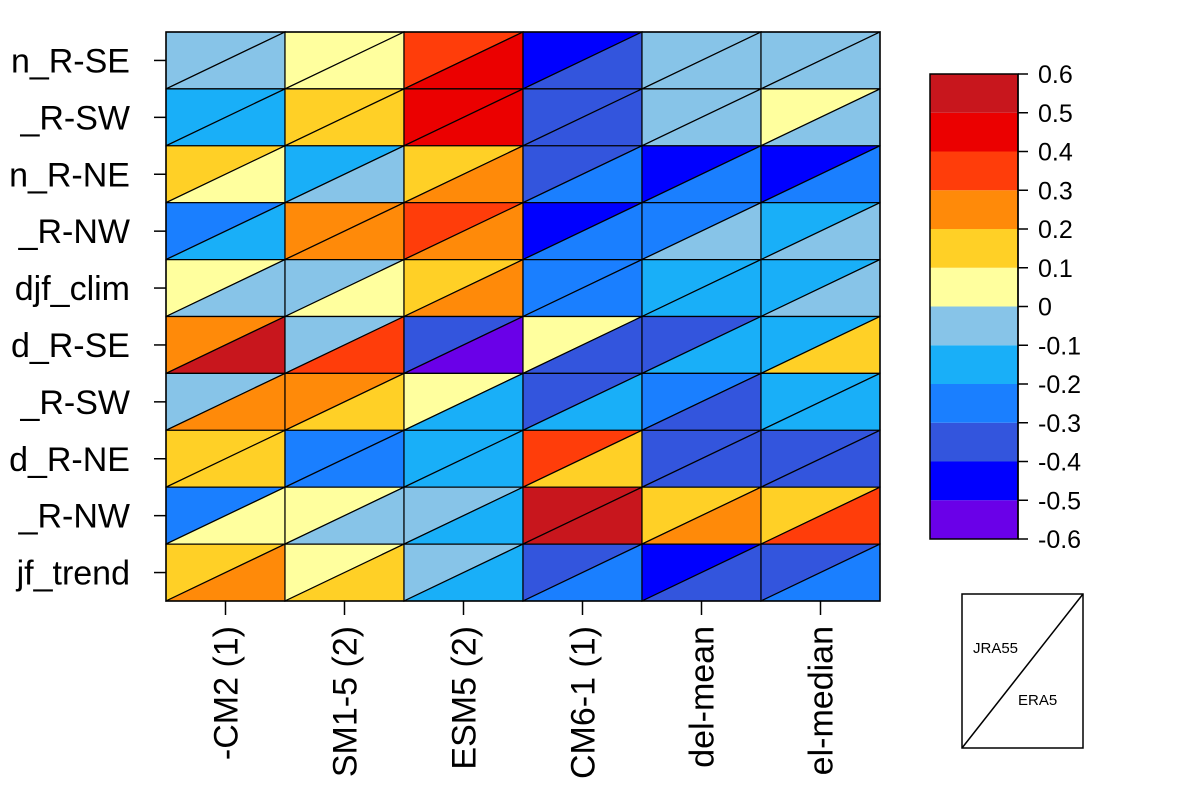 The height and width of the screenshot is (800, 1200). I want to click on legend-tick-label: 0.3, so click(1055, 191).